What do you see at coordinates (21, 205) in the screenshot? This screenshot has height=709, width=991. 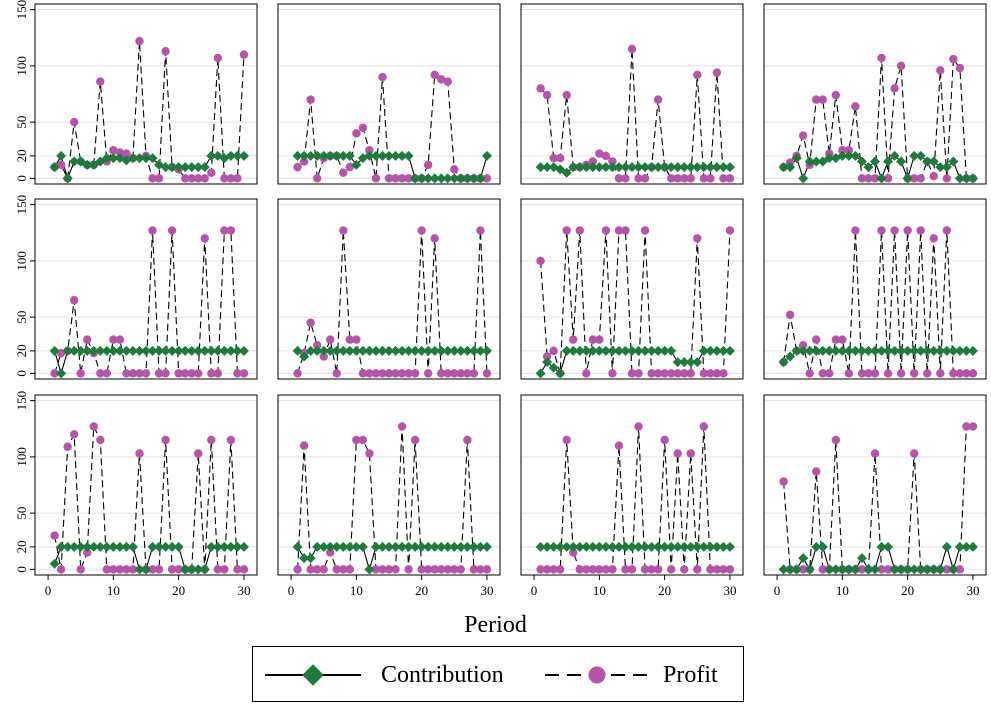 I see `y-tick-label: 150` at bounding box center [21, 205].